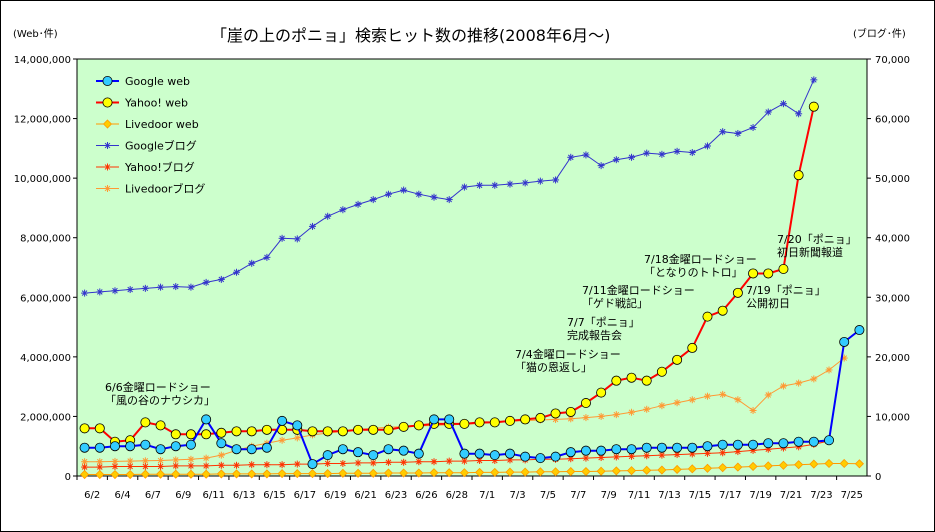 This screenshot has height=532, width=935. Describe the element at coordinates (426, 495) in the screenshot. I see `x-tick-label: 6/26` at that location.